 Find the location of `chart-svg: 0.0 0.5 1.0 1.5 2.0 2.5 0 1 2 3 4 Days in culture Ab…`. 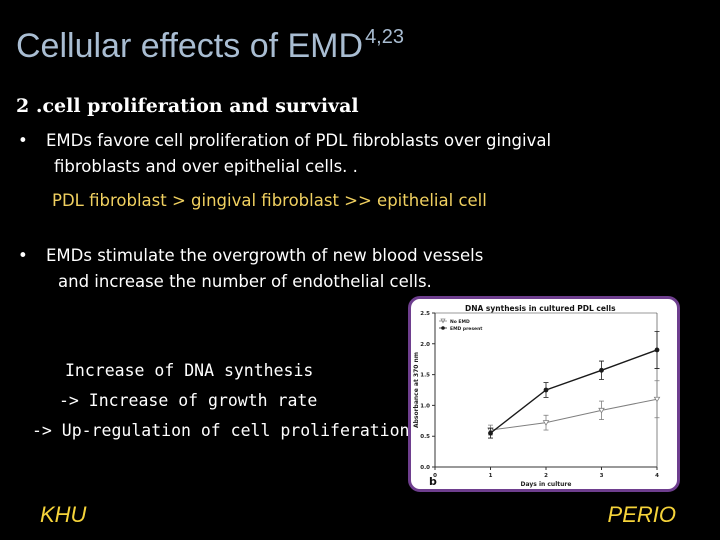

chart-svg: 0.0 0.5 1.0 1.5 2.0 2.5 0 1 2 3 4 Days in culture Ab… is located at coordinates (537, 396).